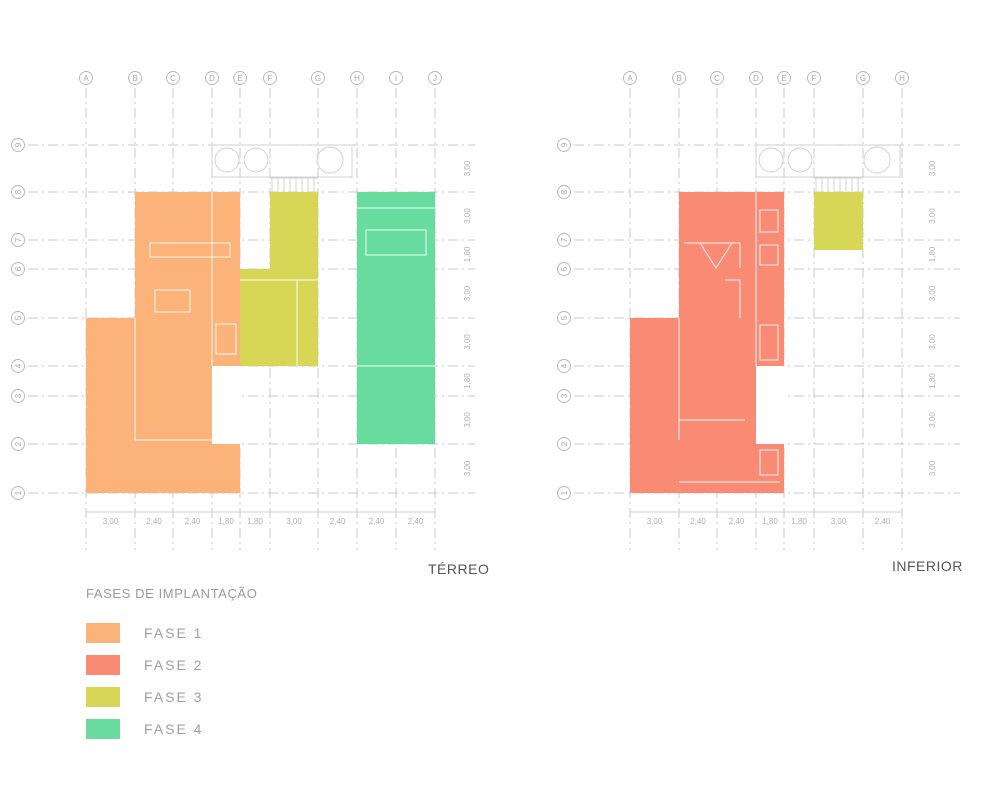 This screenshot has width=1000, height=799. I want to click on terreo-col-marker-B, so click(135, 78).